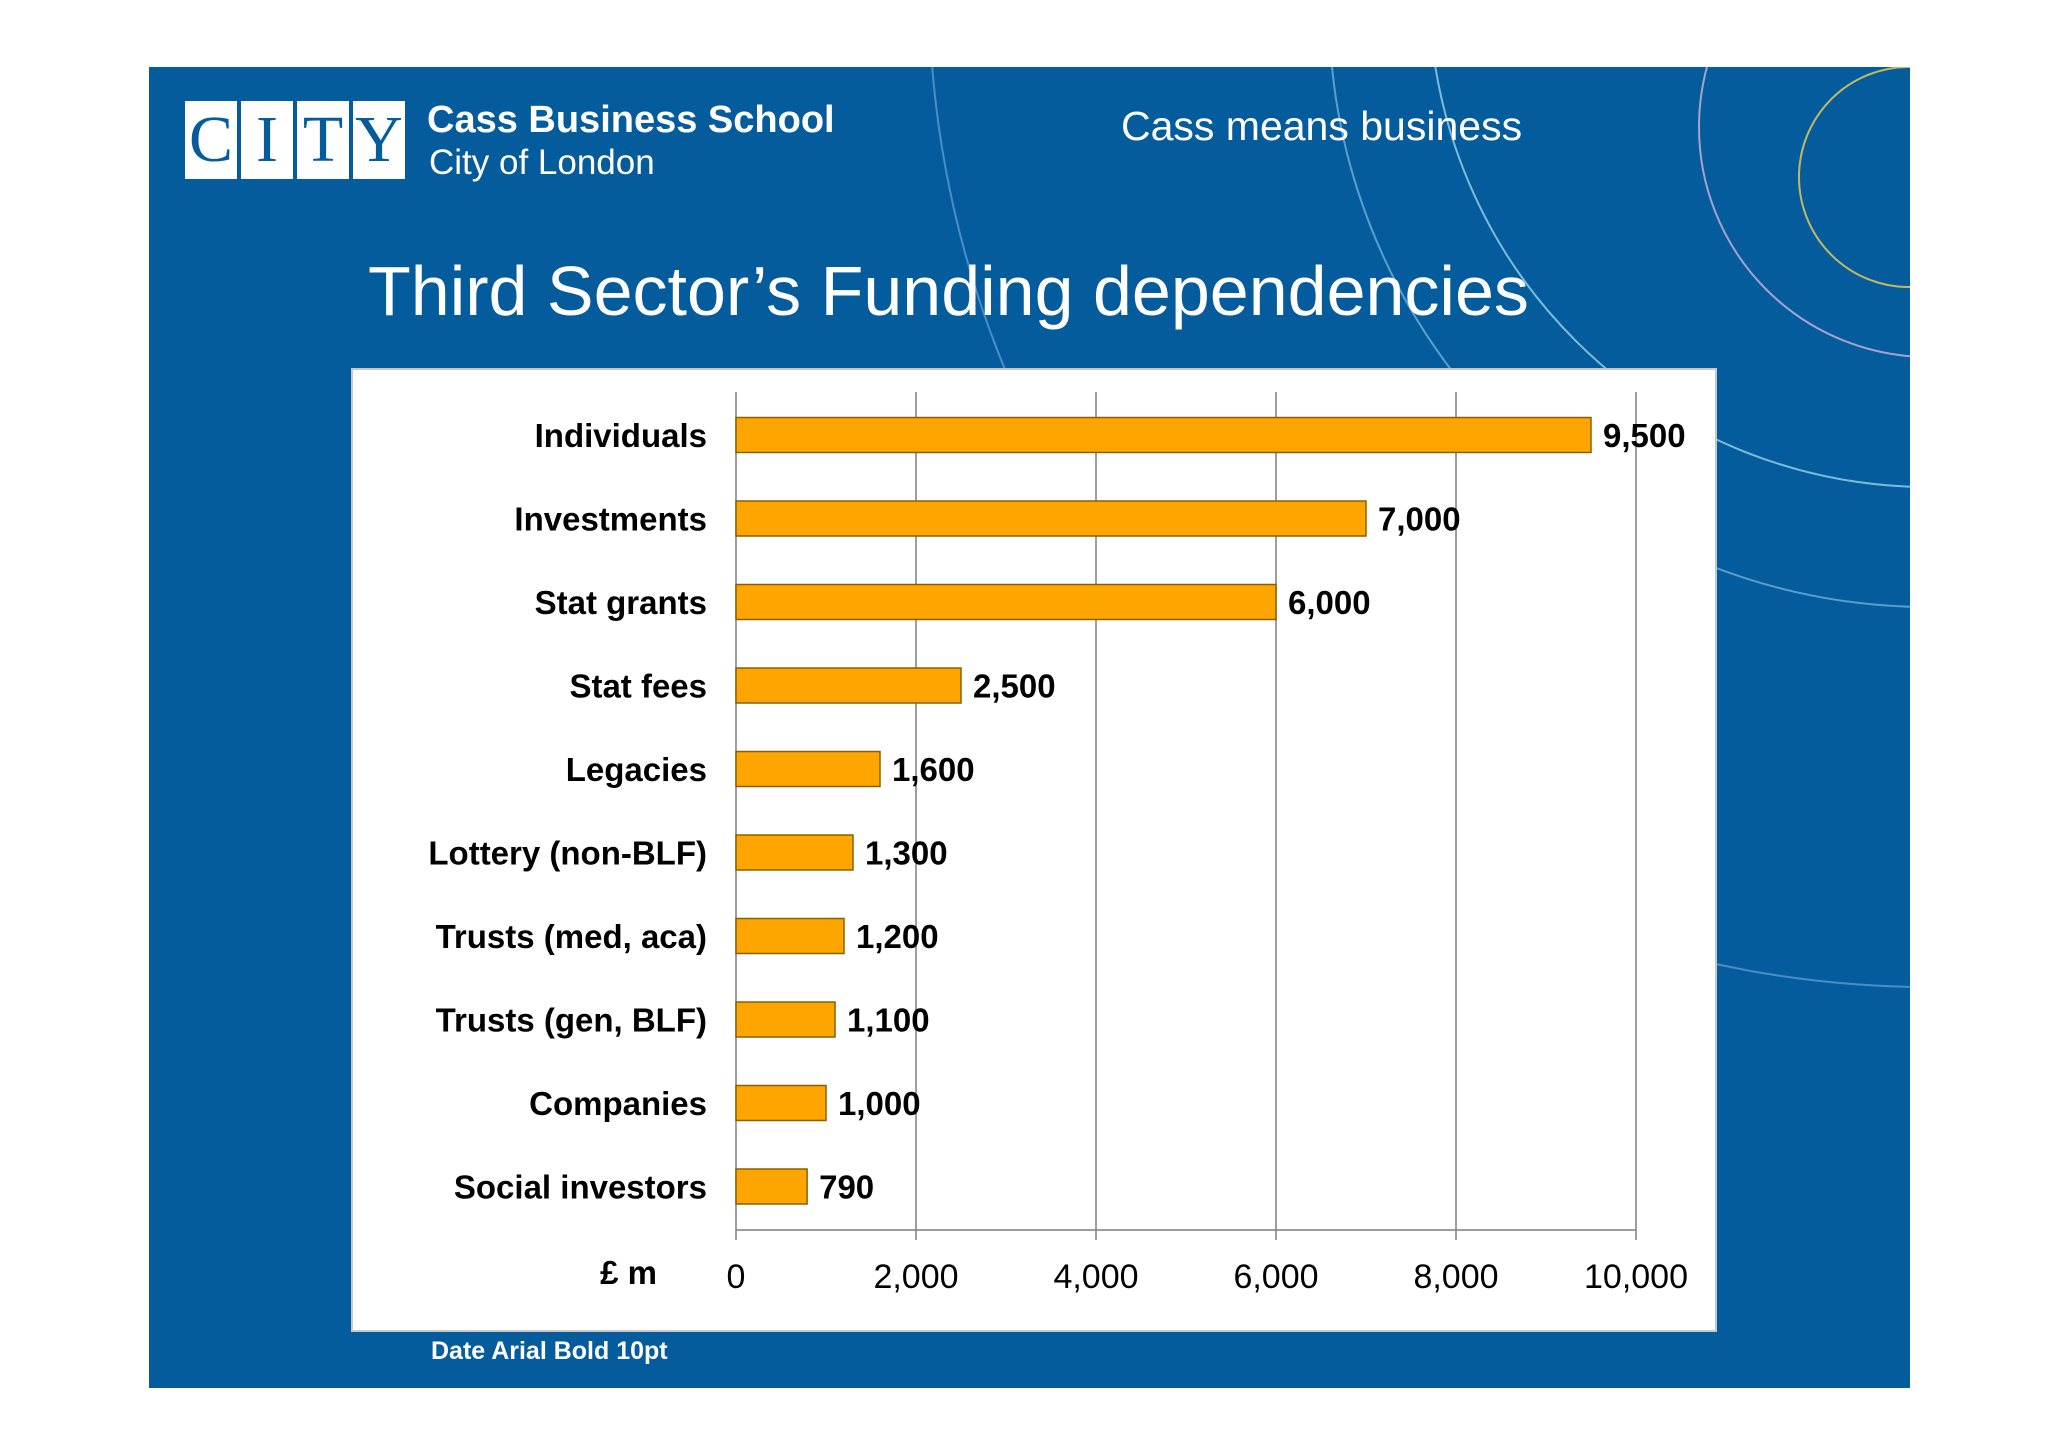  I want to click on slide-title: Third Sector’s Funding dependencies, so click(948, 291).